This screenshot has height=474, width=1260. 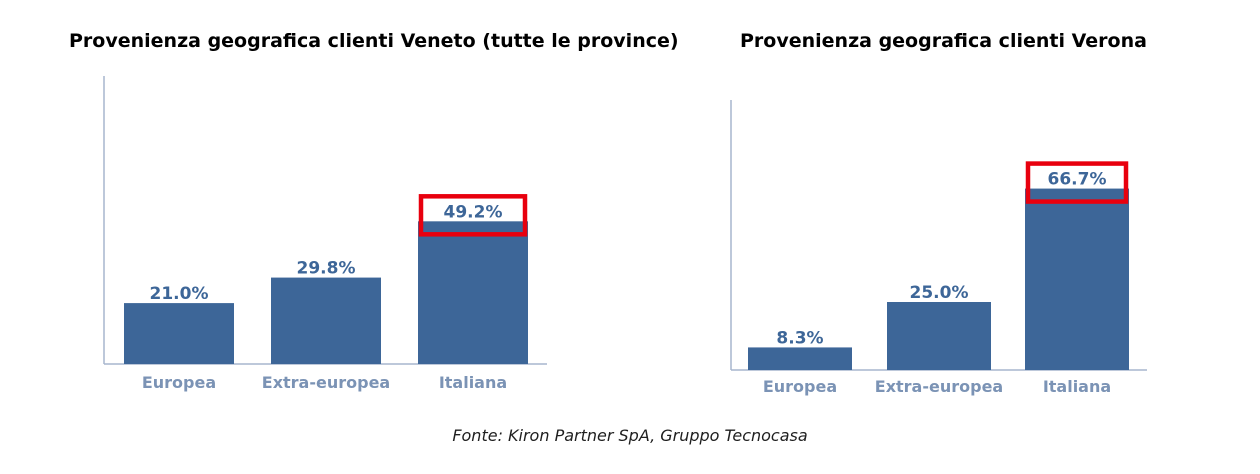 What do you see at coordinates (799, 338) in the screenshot?
I see `data-label-verona-europea: 8.3%` at bounding box center [799, 338].